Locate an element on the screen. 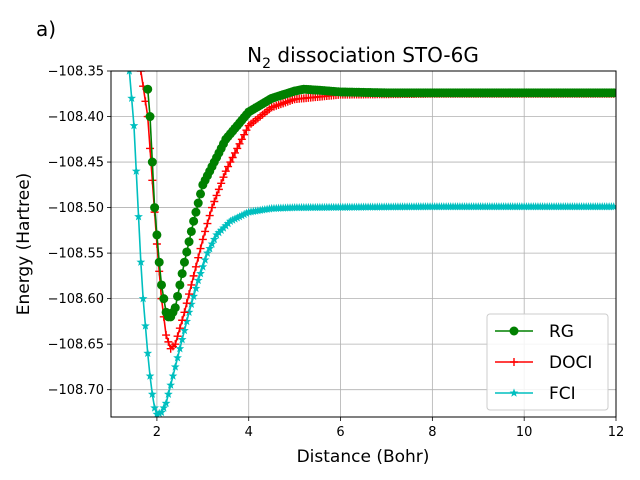 The width and height of the screenshot is (640, 480). legend: RG DOCI FCI is located at coordinates (547, 362).